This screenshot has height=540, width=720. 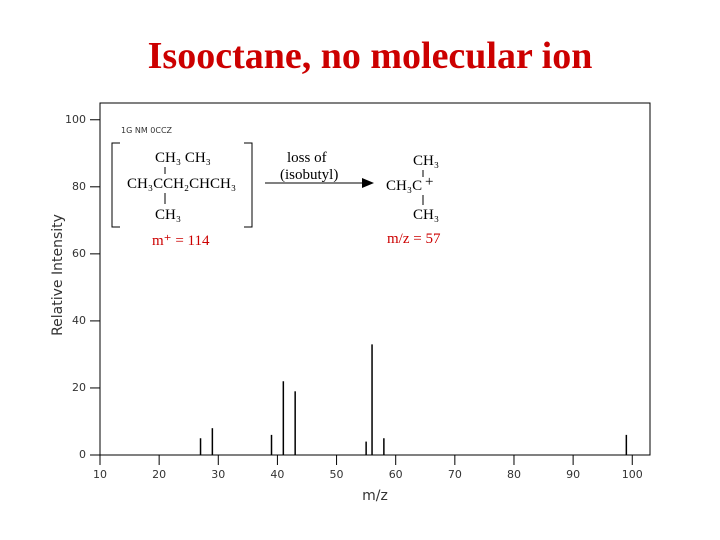 I want to click on reaction-text: (isobutyl), so click(x=309, y=175).